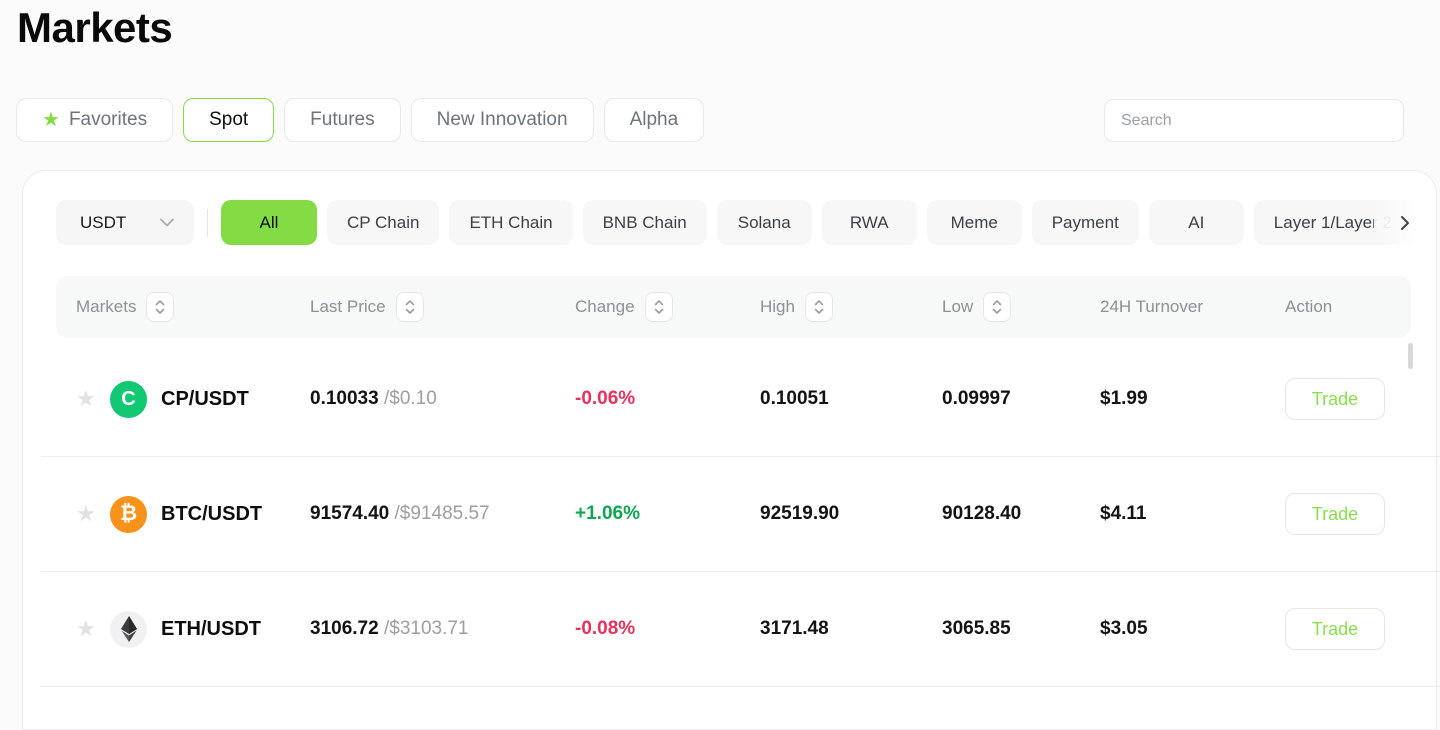 The image size is (1440, 730). What do you see at coordinates (426, 628) in the screenshot?
I see `fiat-price: /$3103.71` at bounding box center [426, 628].